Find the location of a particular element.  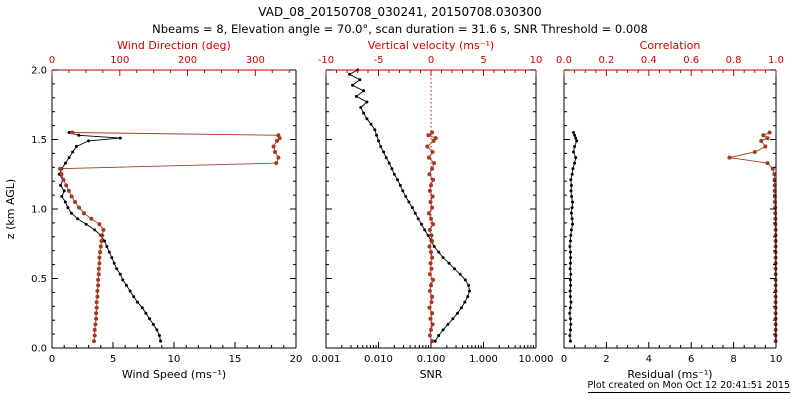

top-axis-title: Correlation is located at coordinates (670, 45).